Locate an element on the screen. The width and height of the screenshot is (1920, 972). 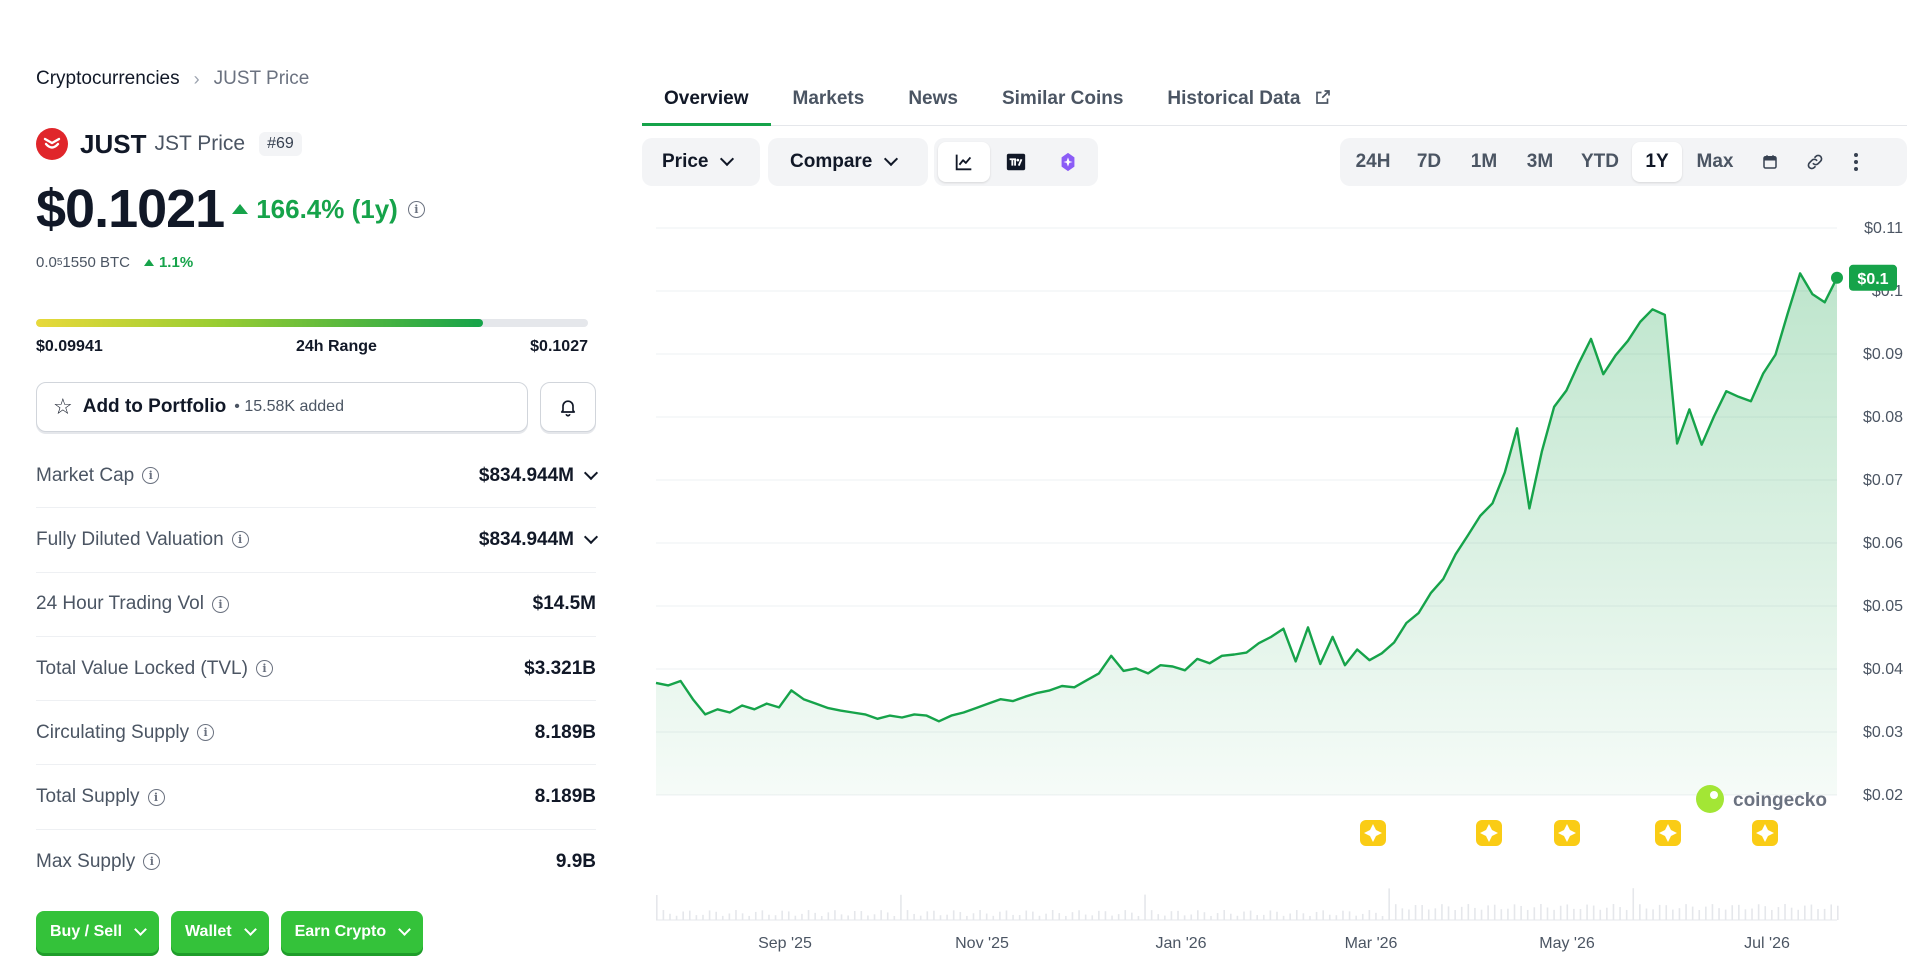
price-change-value: 166.4% (1y) is located at coordinates (327, 208).